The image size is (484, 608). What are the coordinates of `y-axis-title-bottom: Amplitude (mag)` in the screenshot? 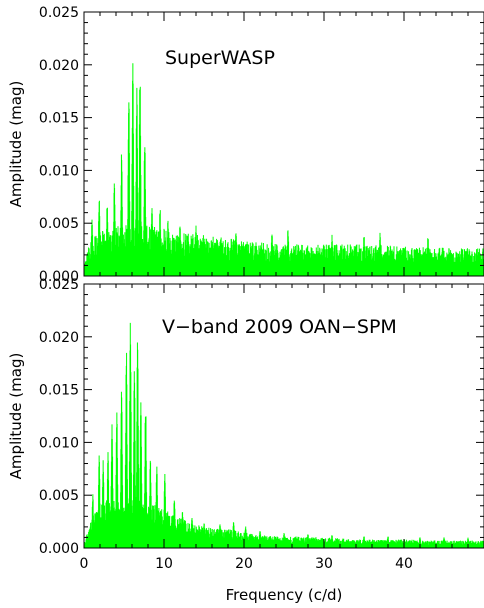 It's located at (16, 416).